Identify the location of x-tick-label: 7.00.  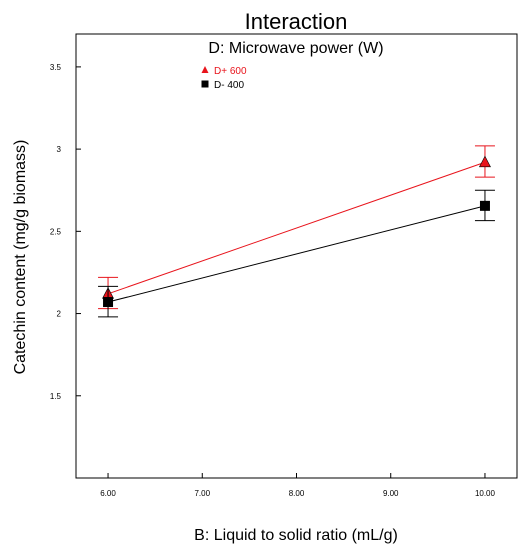
(202, 493).